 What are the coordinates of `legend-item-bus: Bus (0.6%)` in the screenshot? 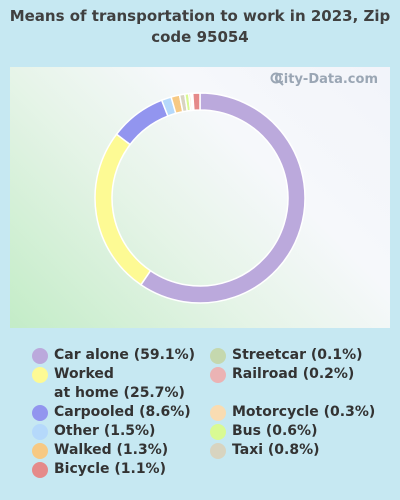 It's located at (263, 431).